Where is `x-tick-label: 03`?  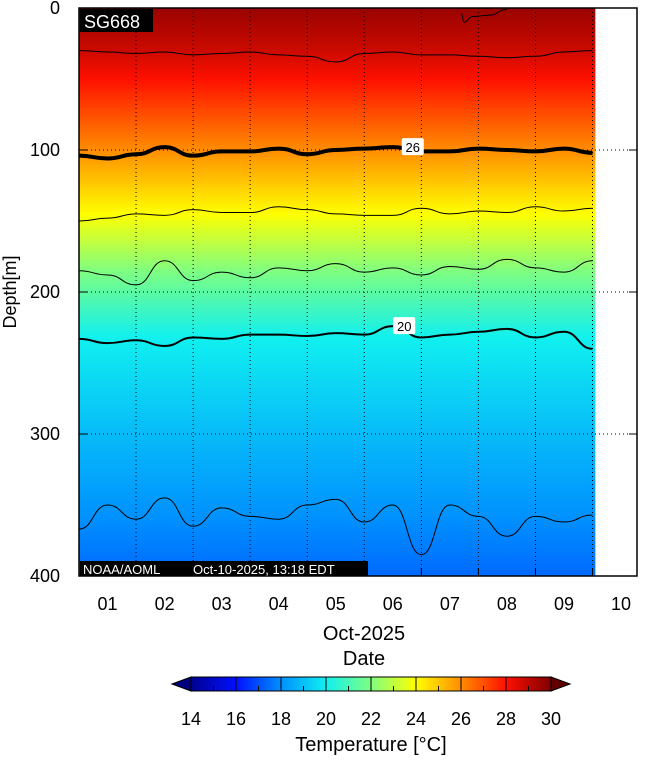 x-tick-label: 03 is located at coordinates (222, 604).